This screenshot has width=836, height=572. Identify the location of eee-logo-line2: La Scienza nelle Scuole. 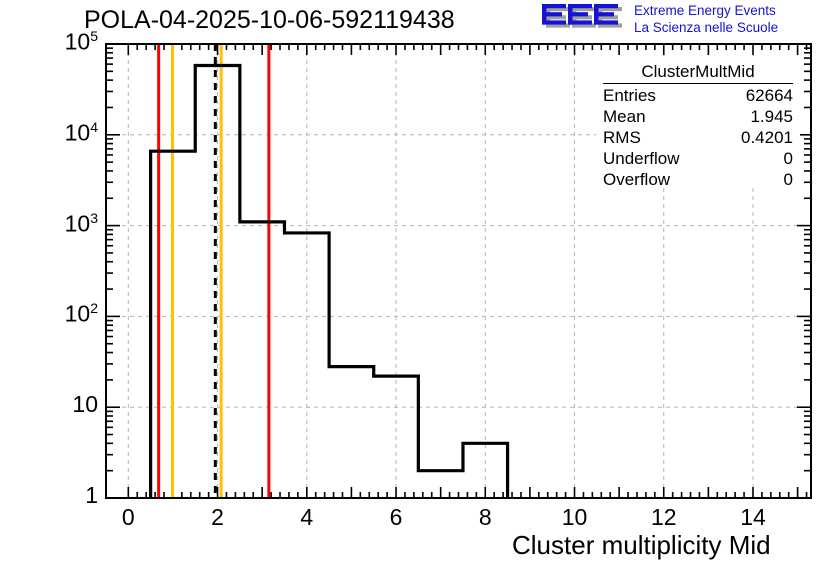
(706, 27).